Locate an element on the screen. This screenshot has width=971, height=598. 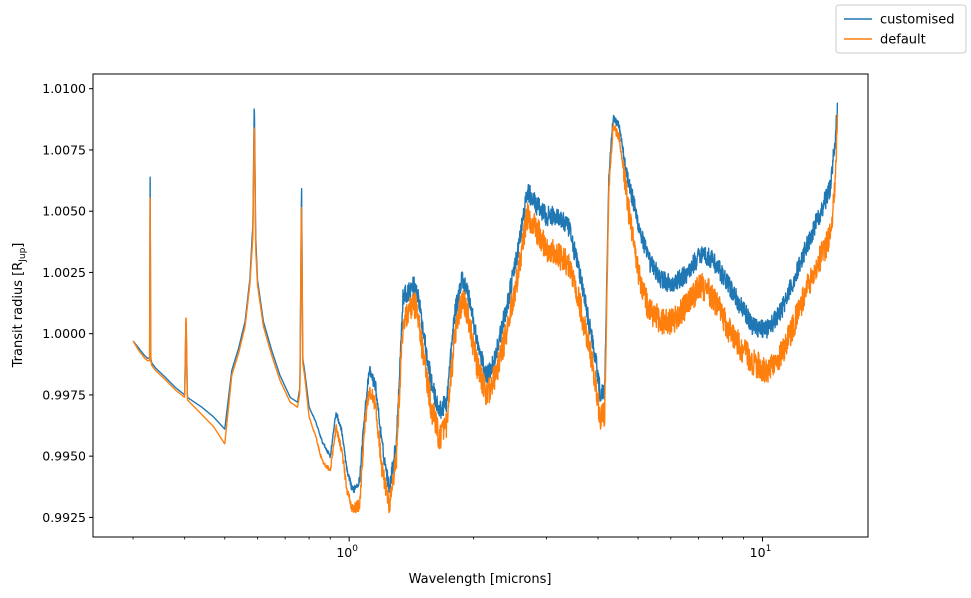
y-tick-label: 1.0075 is located at coordinates (64, 149).